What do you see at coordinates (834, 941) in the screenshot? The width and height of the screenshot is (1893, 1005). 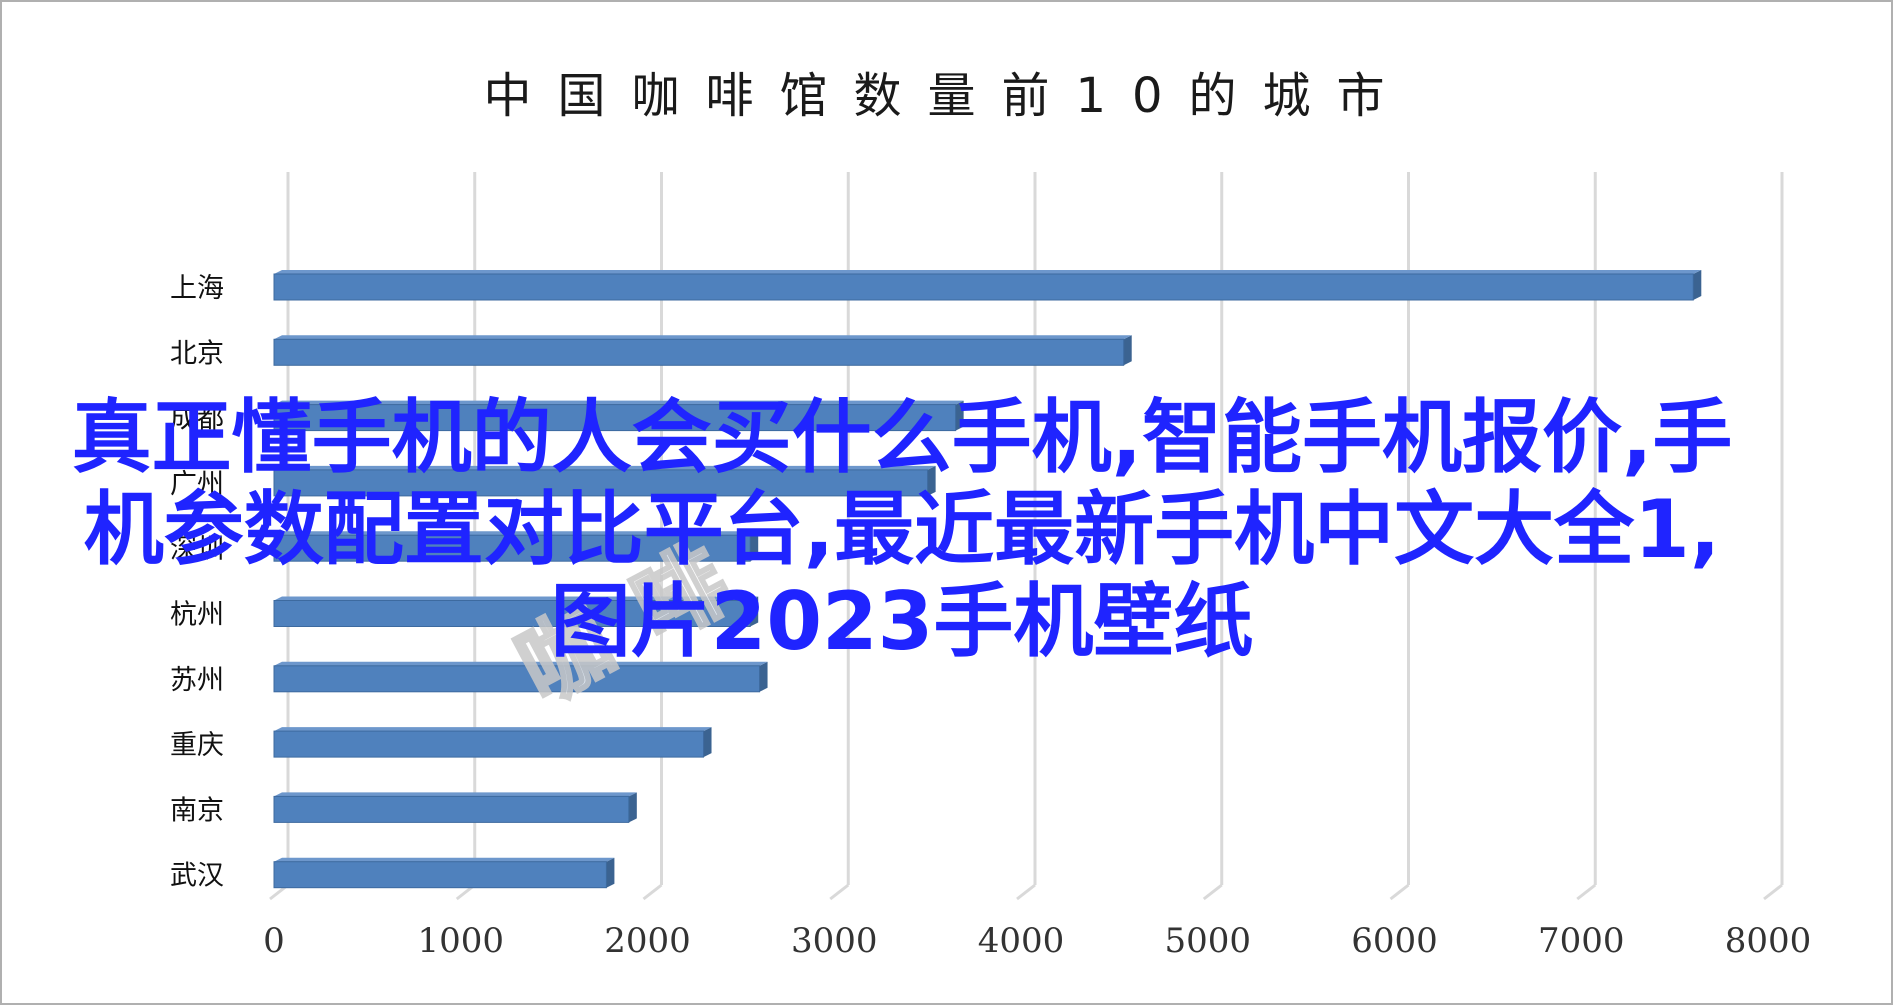 I see `x-tick-label: 3000` at bounding box center [834, 941].